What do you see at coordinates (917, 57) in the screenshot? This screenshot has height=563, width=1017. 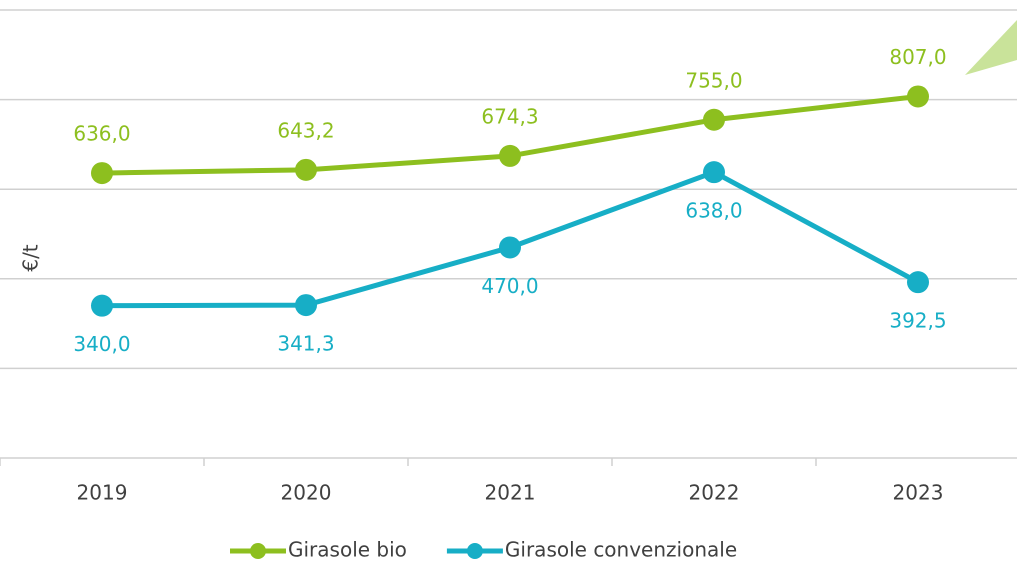 I see `data-label: 807,0` at bounding box center [917, 57].